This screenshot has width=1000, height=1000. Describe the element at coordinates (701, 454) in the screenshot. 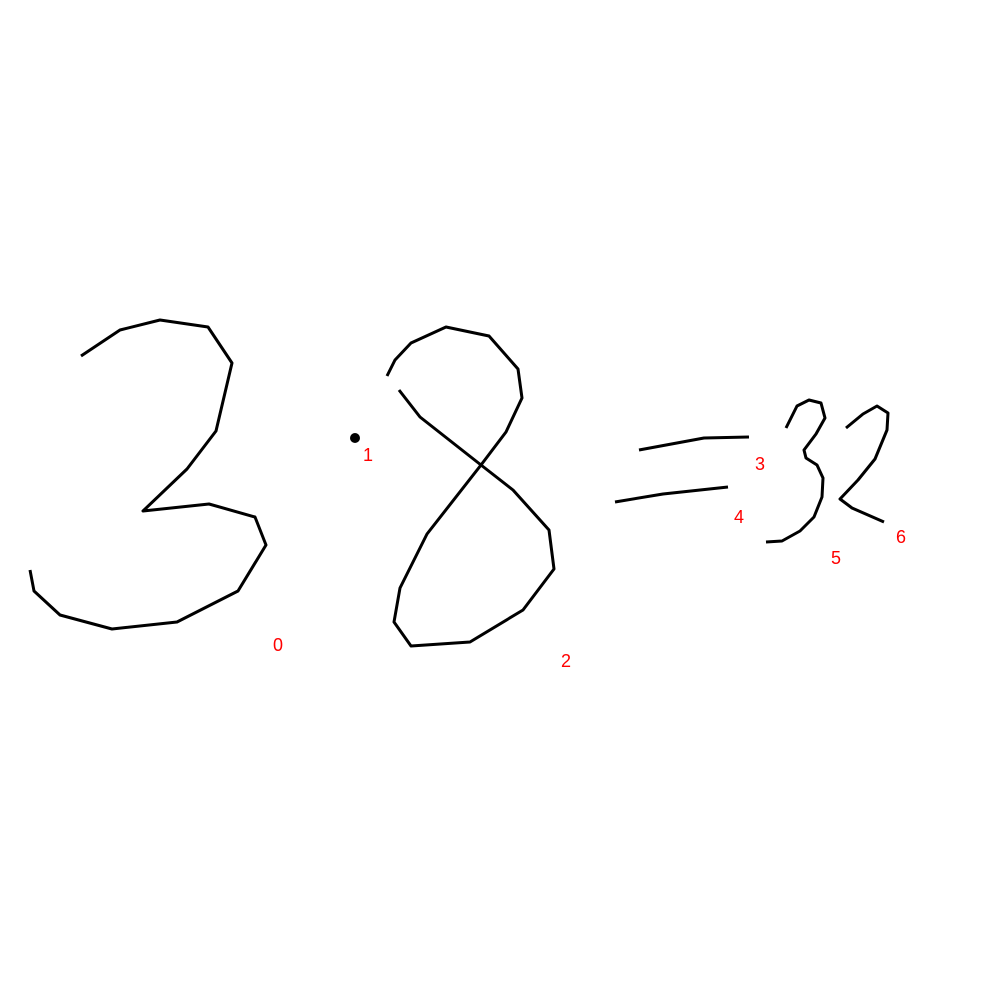

I see `stroke-3: 3` at that location.